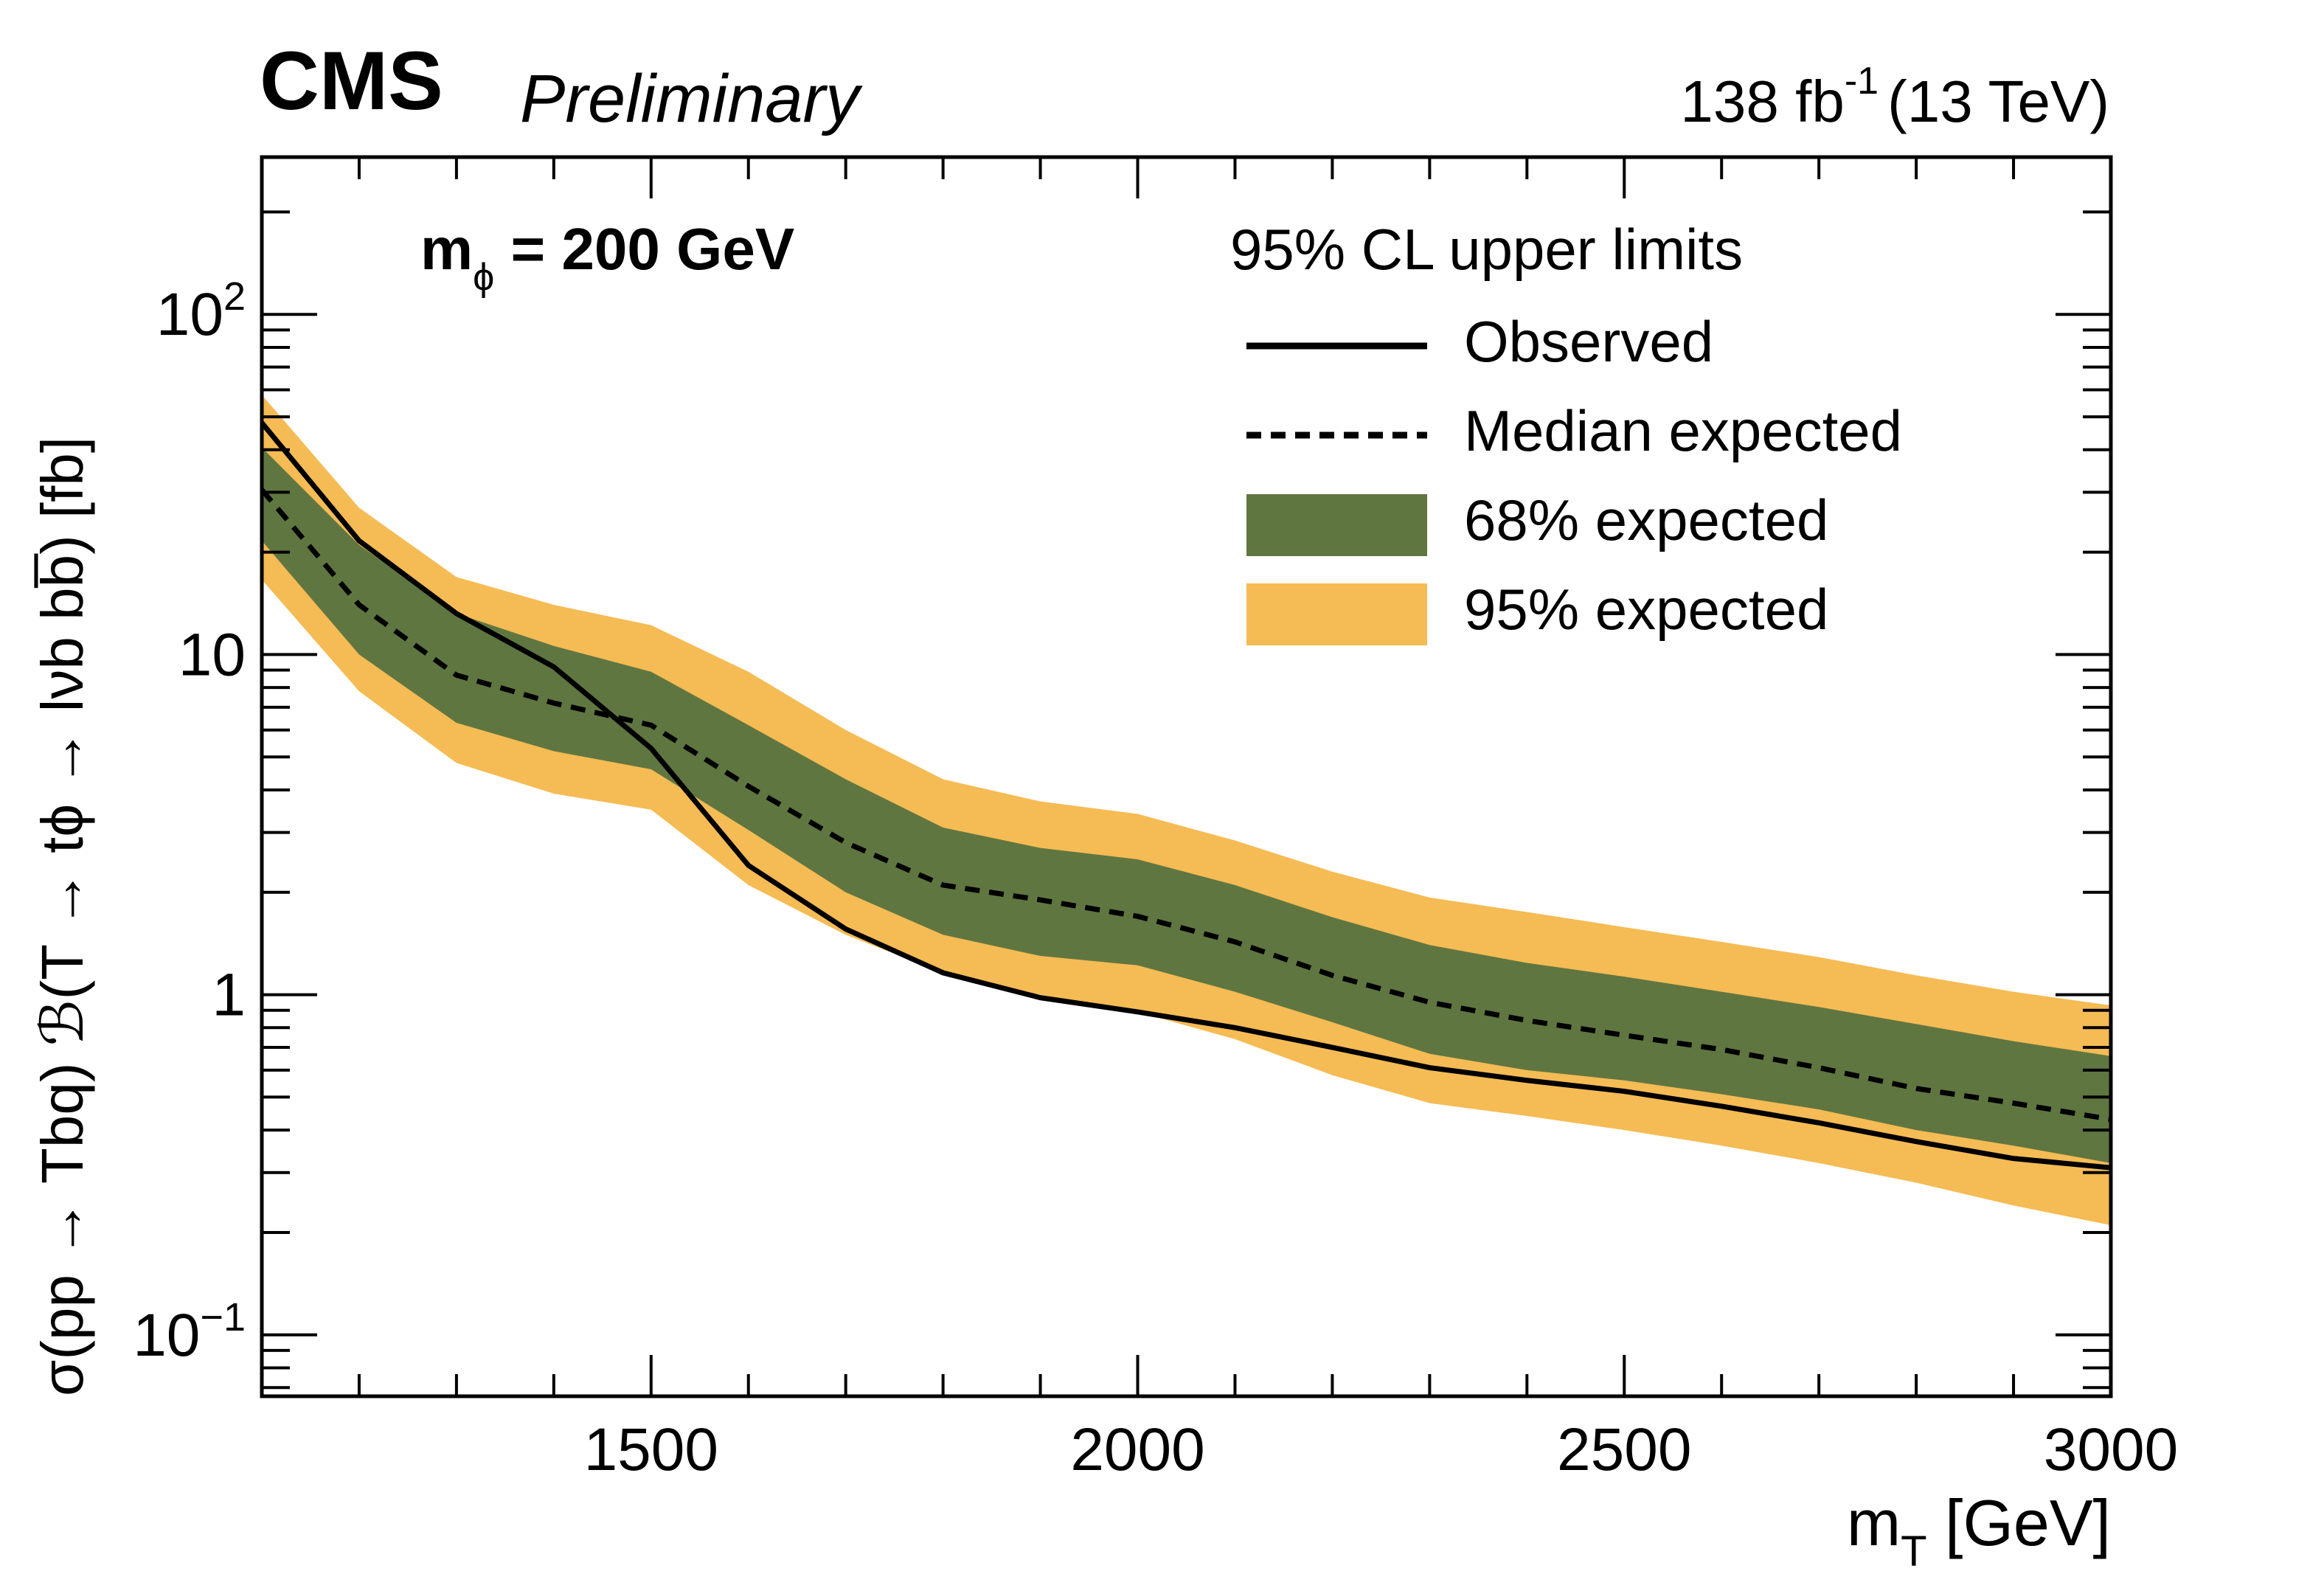 The image size is (2324, 1574). Describe the element at coordinates (1336, 614) in the screenshot. I see `legend-95-swatch` at that location.